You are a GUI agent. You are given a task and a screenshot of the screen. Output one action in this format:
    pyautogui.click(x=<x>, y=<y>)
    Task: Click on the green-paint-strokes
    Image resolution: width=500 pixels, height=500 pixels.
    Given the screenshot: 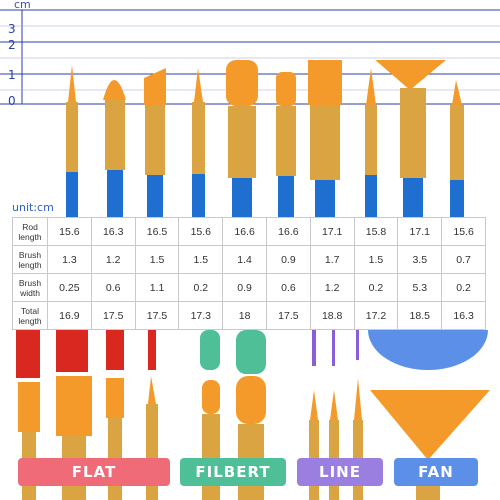 What is the action you would take?
    pyautogui.click(x=233, y=352)
    